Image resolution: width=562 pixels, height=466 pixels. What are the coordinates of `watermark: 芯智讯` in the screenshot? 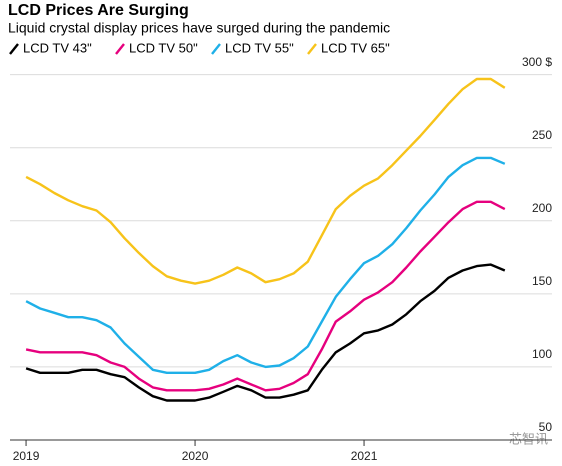 It's located at (528, 438).